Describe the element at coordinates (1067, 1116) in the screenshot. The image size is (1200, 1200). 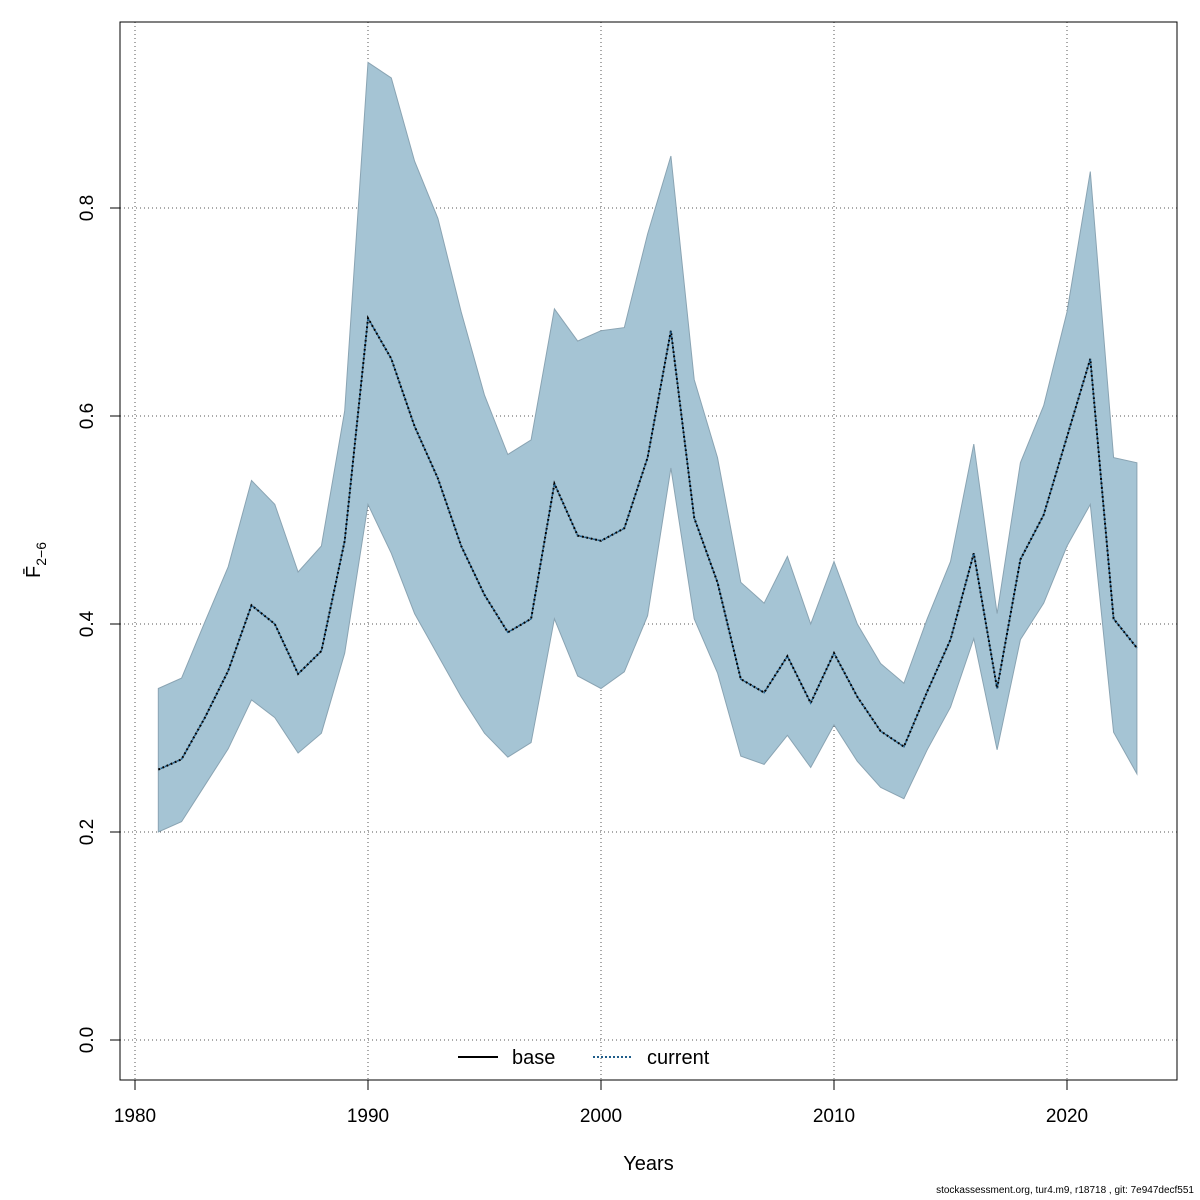
I see `x-tick-label: 2020` at that location.